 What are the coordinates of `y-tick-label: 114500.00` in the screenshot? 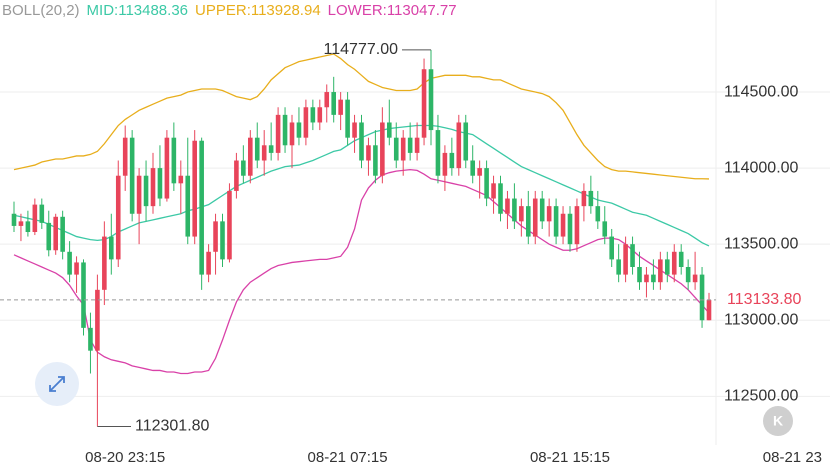 It's located at (761, 91).